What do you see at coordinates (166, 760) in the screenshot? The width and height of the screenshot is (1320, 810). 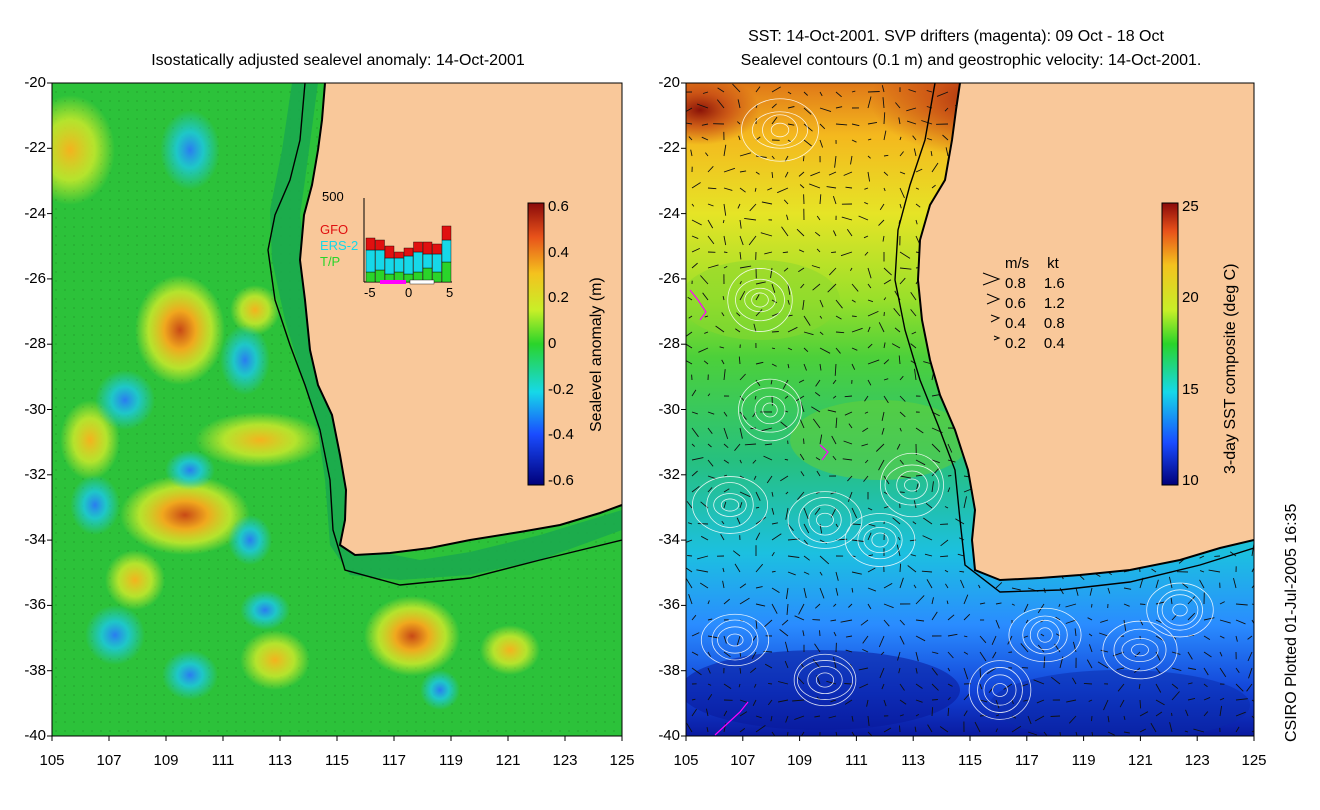 I see `left-x-tick: 109` at bounding box center [166, 760].